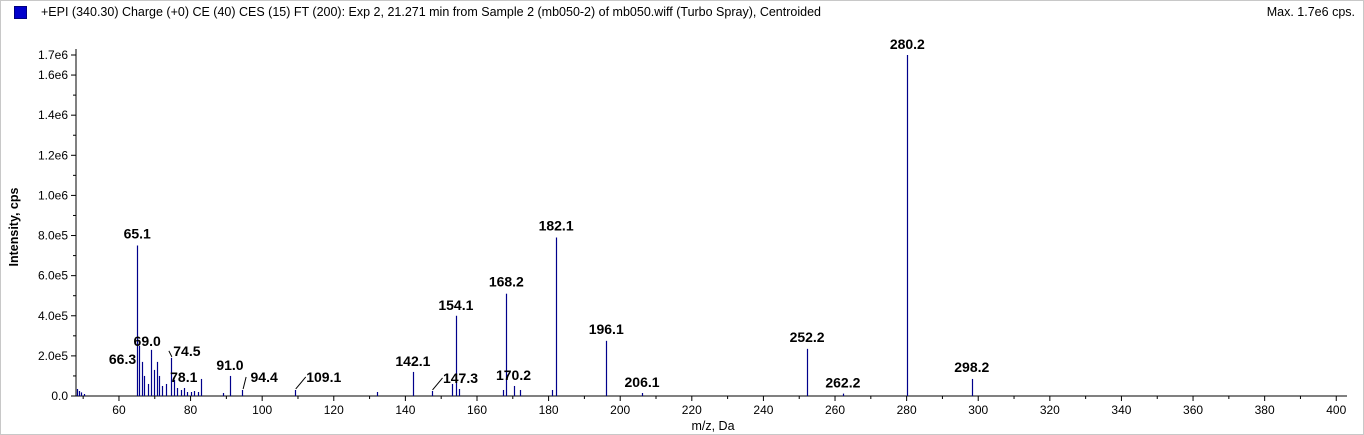 The image size is (1364, 435). What do you see at coordinates (1336, 410) in the screenshot?
I see `x-tick-label: 400` at bounding box center [1336, 410].